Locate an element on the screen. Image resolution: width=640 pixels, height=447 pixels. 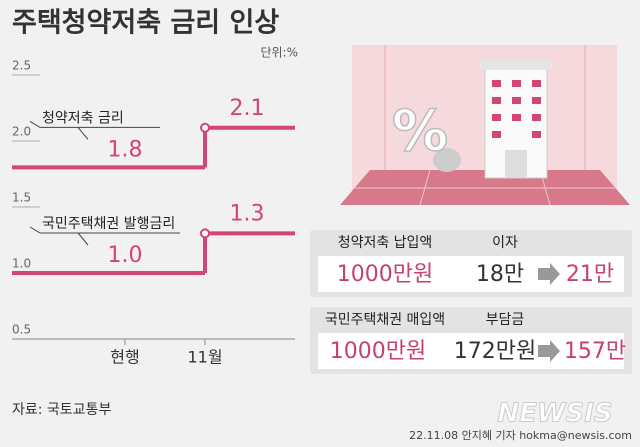
legend-label: 국민주택채권 발행금리 is located at coordinates (108, 224).